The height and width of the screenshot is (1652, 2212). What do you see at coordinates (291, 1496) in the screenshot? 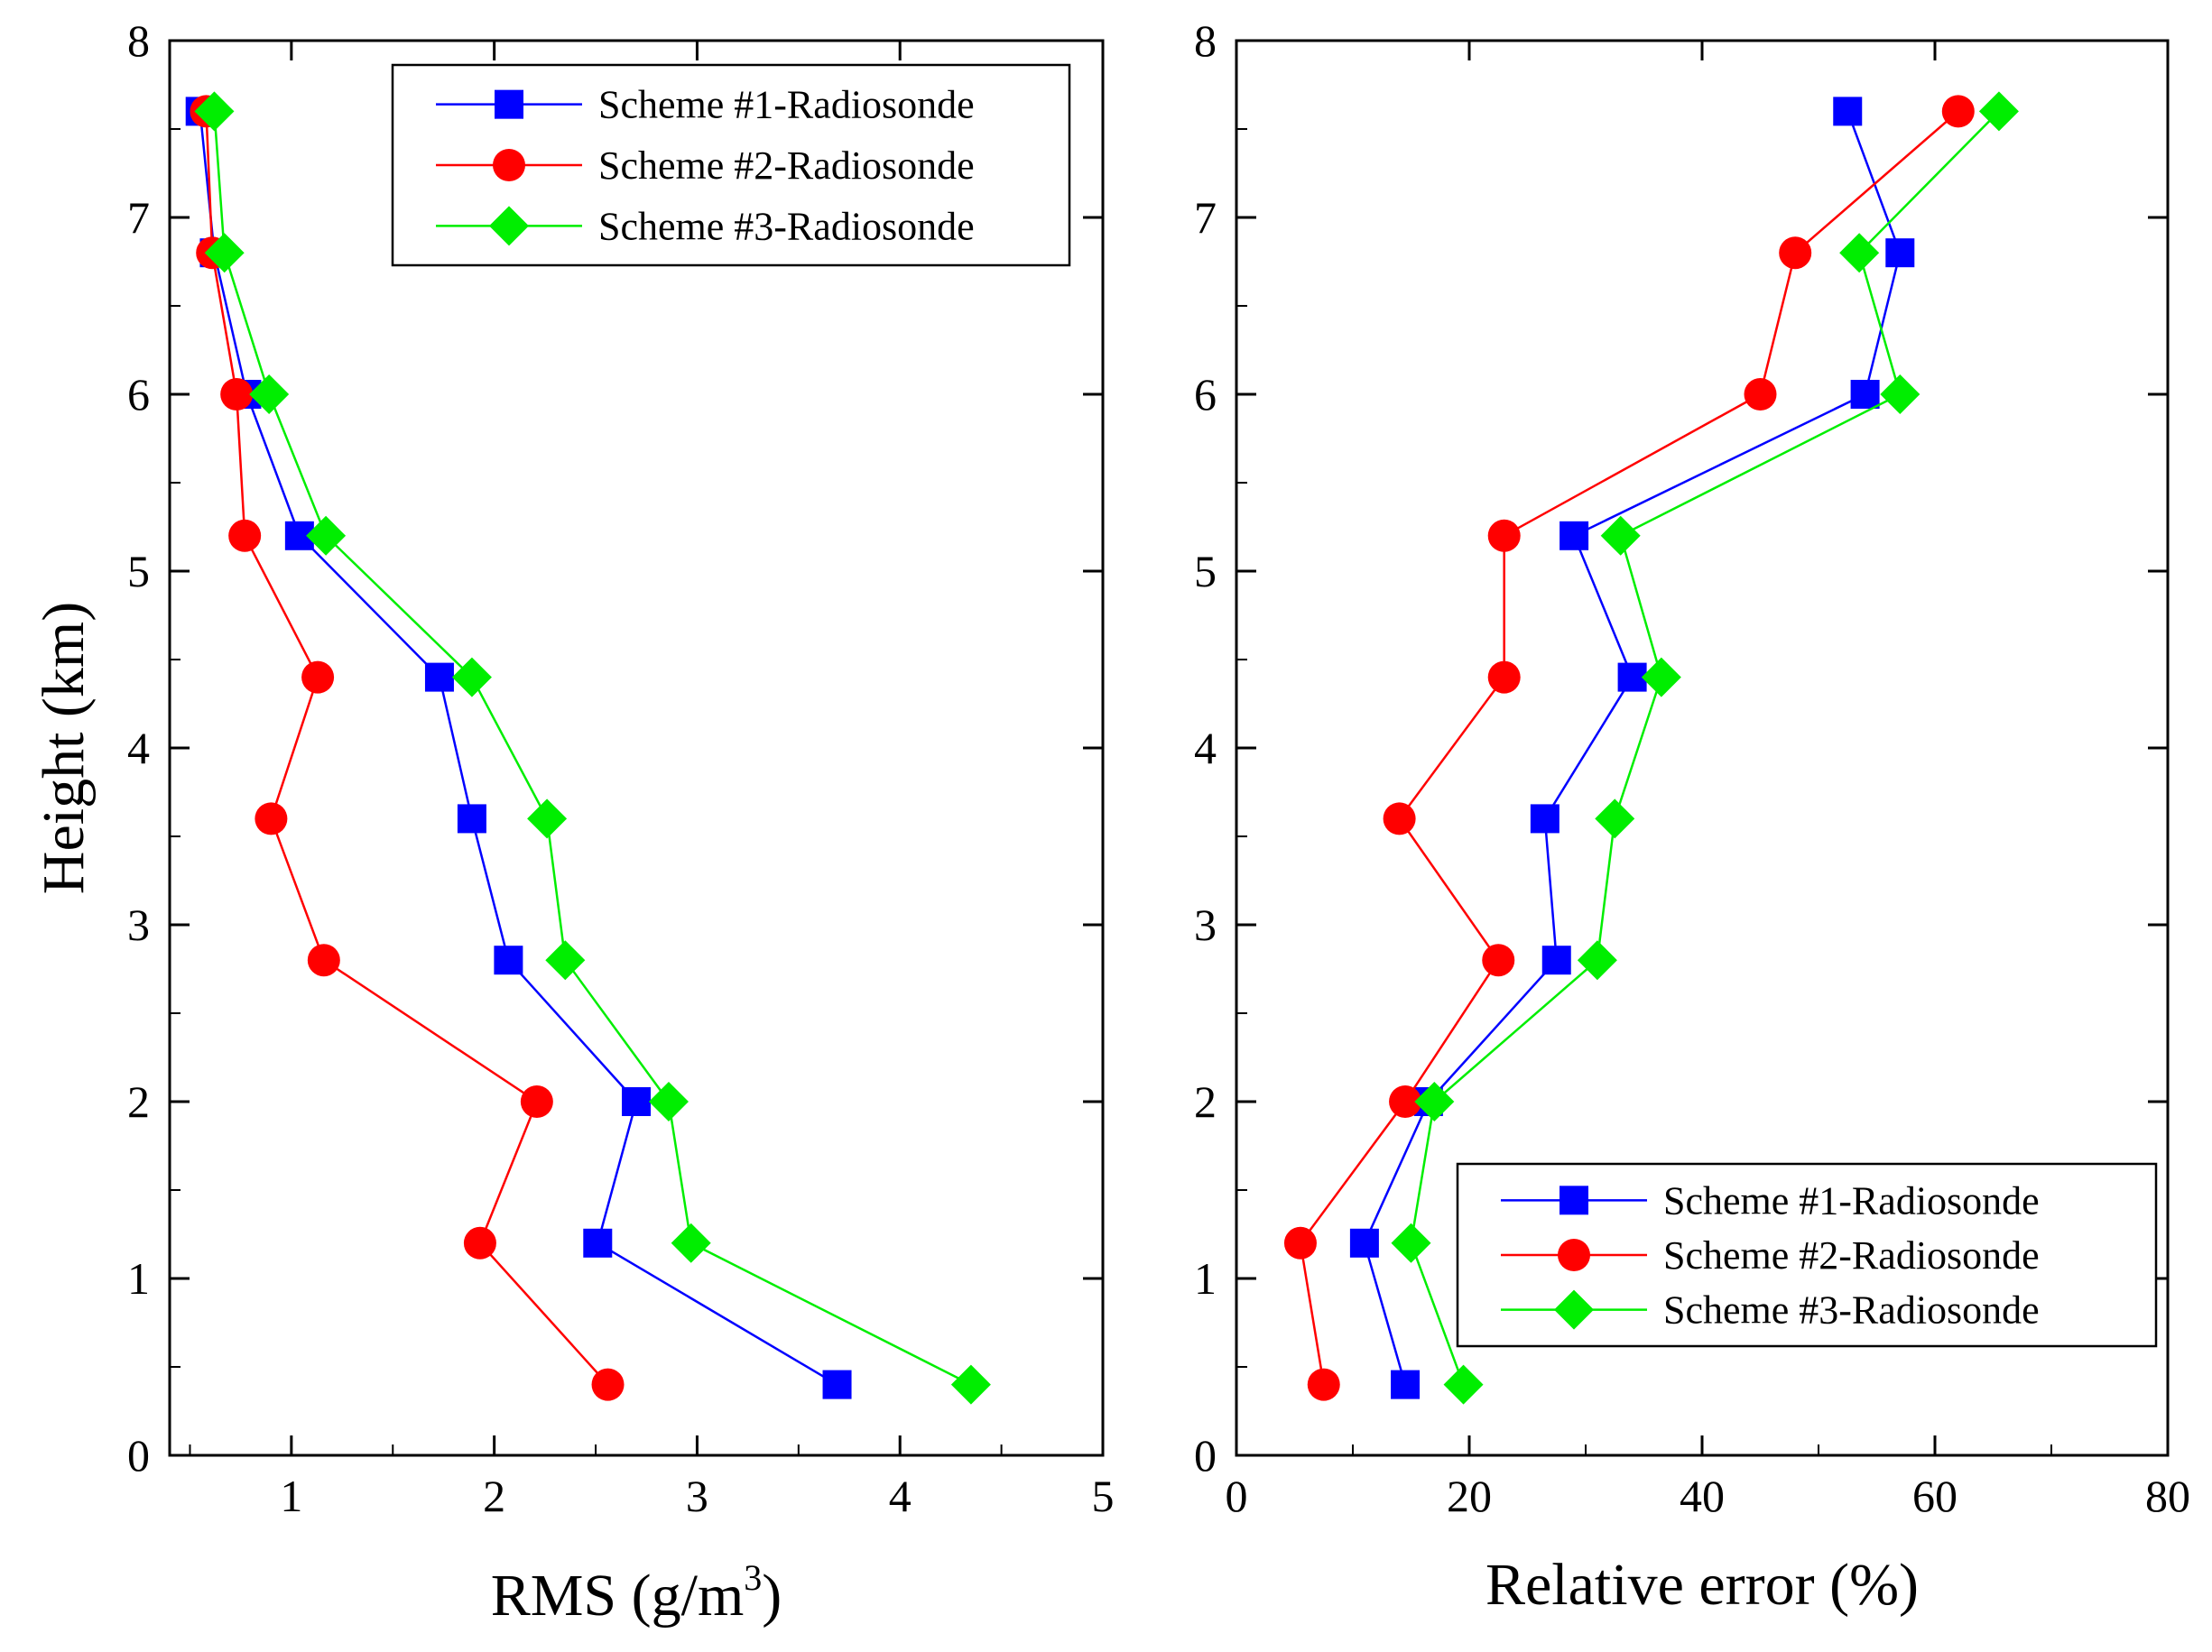
I see `x-tick-label: 1` at bounding box center [291, 1496].